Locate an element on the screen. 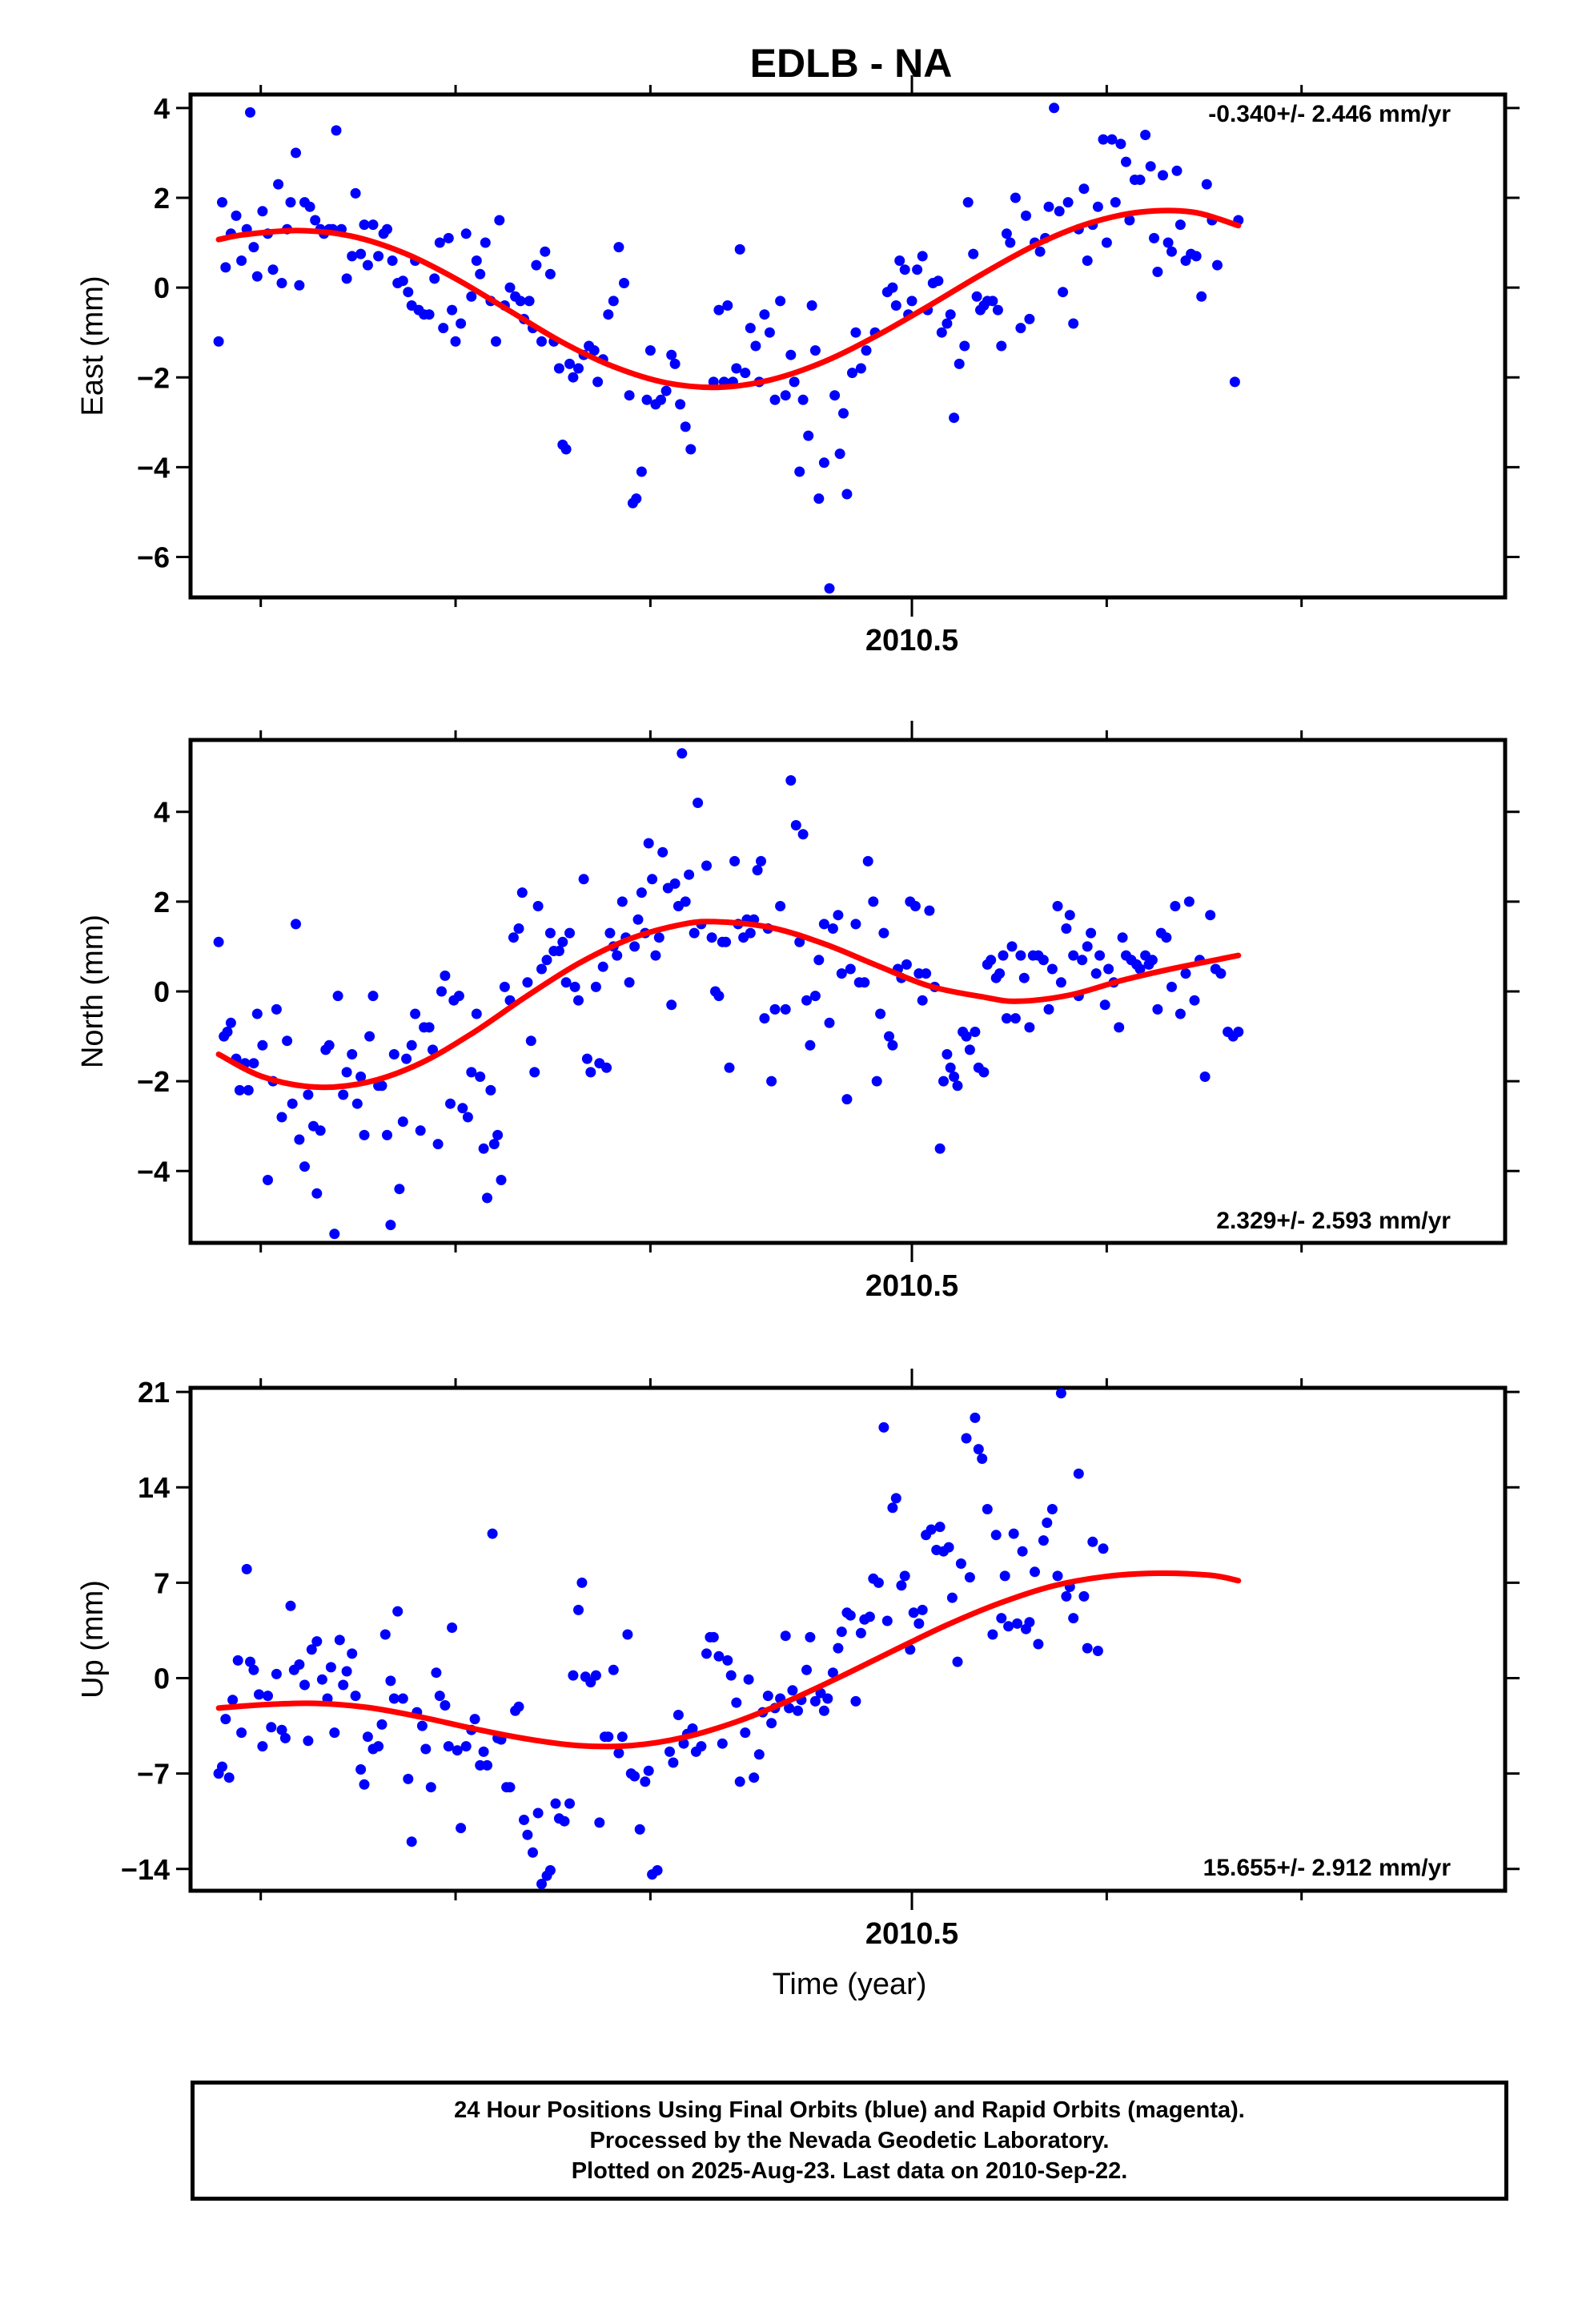  y-tick-label: 0 is located at coordinates (162, 991).